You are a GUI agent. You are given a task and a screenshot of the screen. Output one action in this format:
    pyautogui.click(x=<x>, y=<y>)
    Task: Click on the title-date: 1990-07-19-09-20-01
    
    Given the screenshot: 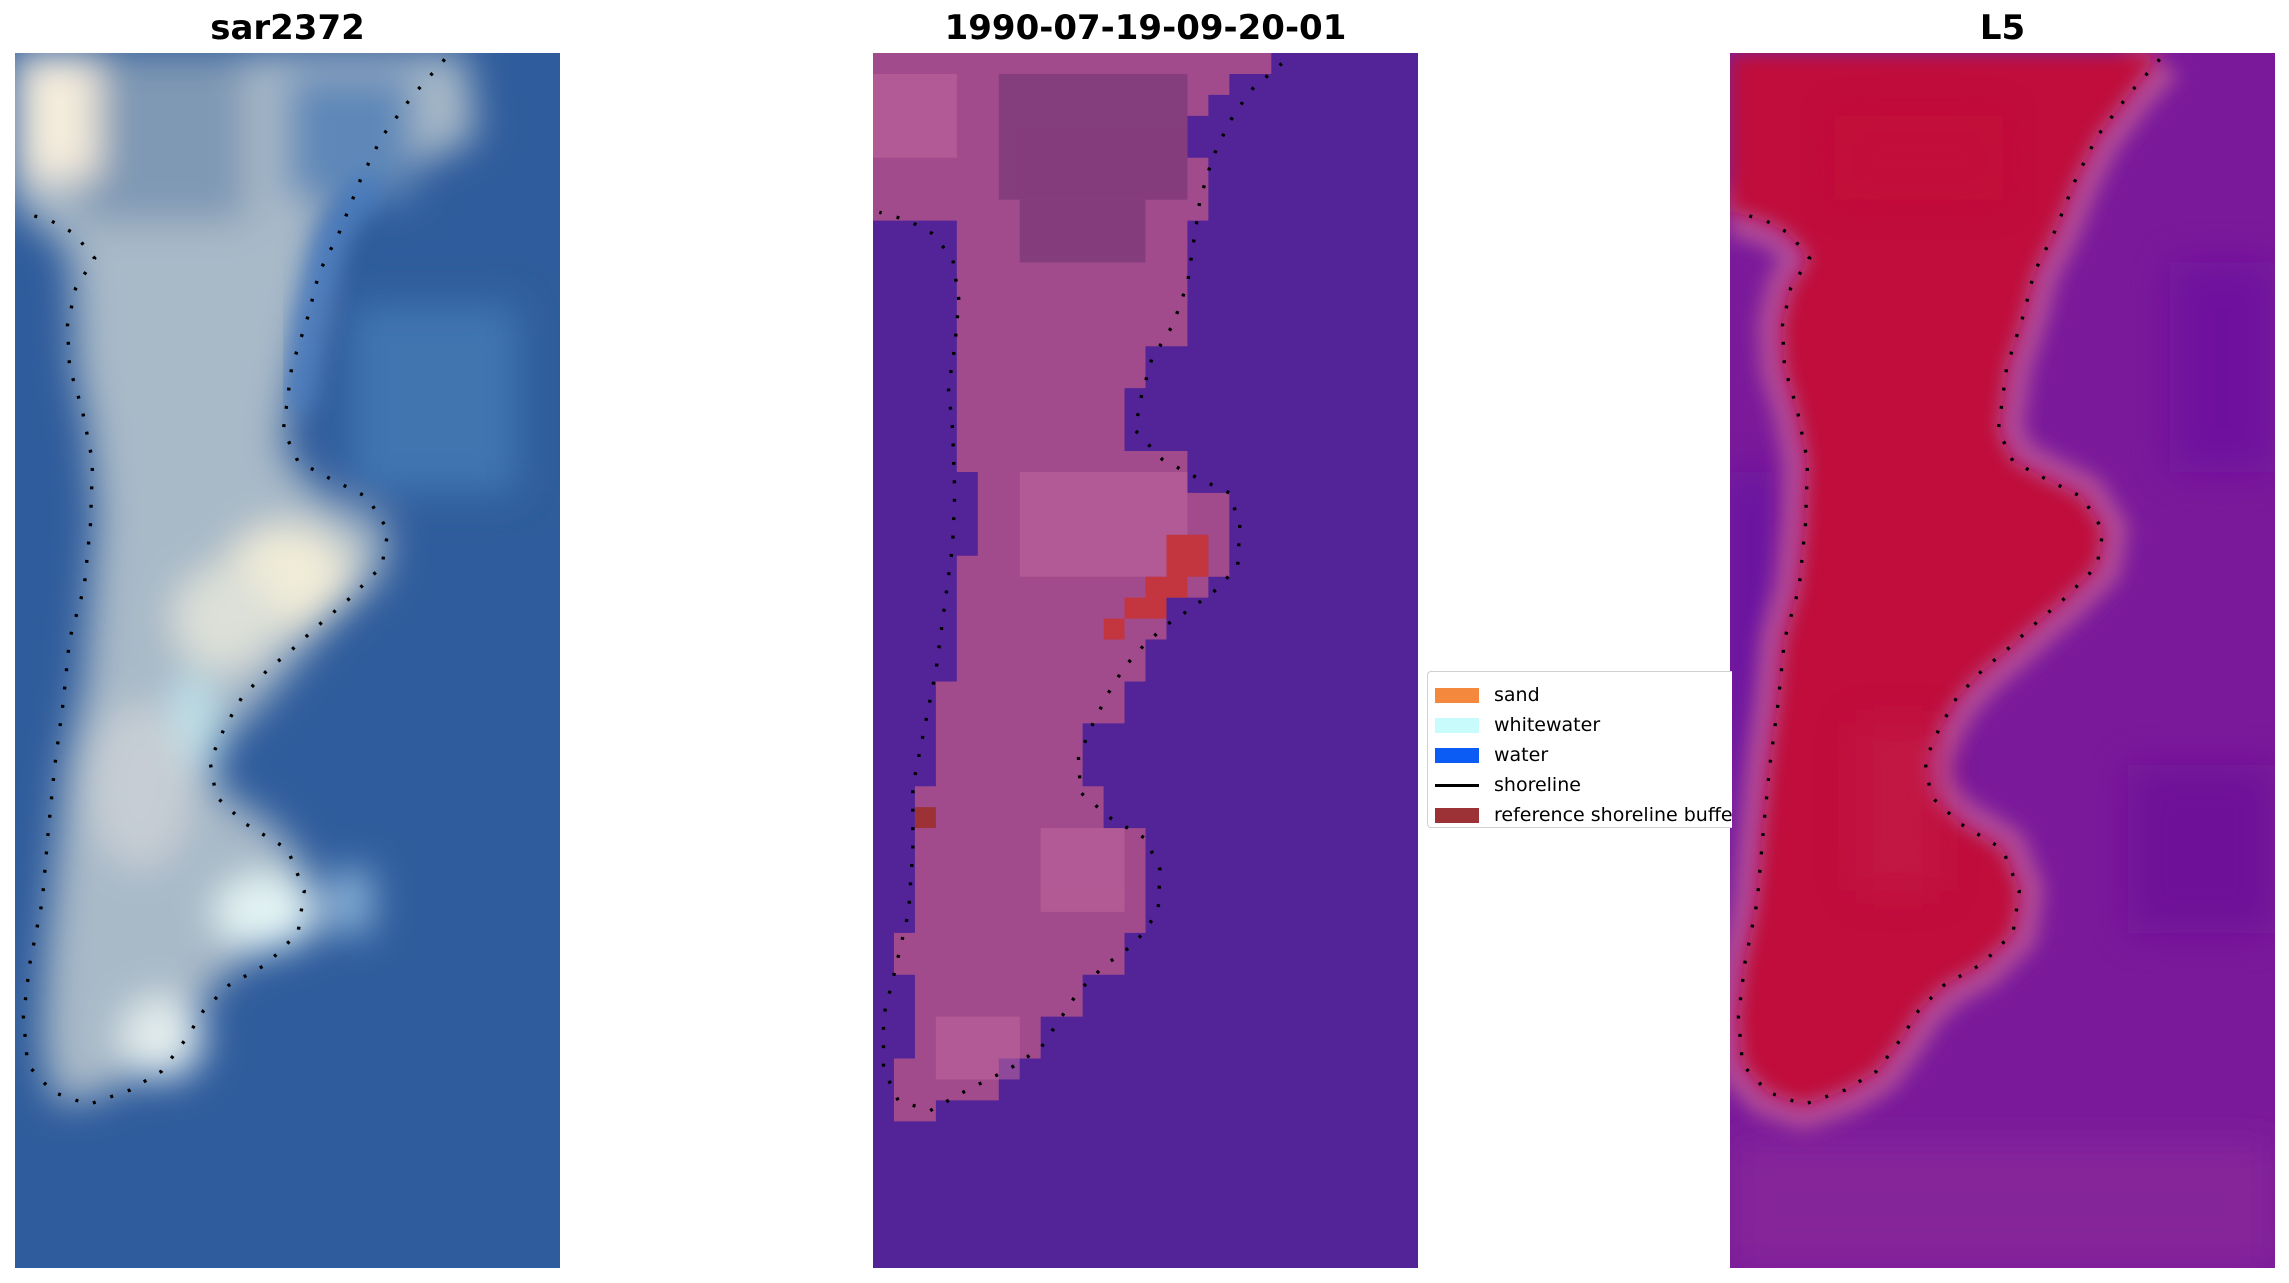 What is the action you would take?
    pyautogui.click(x=1145, y=28)
    